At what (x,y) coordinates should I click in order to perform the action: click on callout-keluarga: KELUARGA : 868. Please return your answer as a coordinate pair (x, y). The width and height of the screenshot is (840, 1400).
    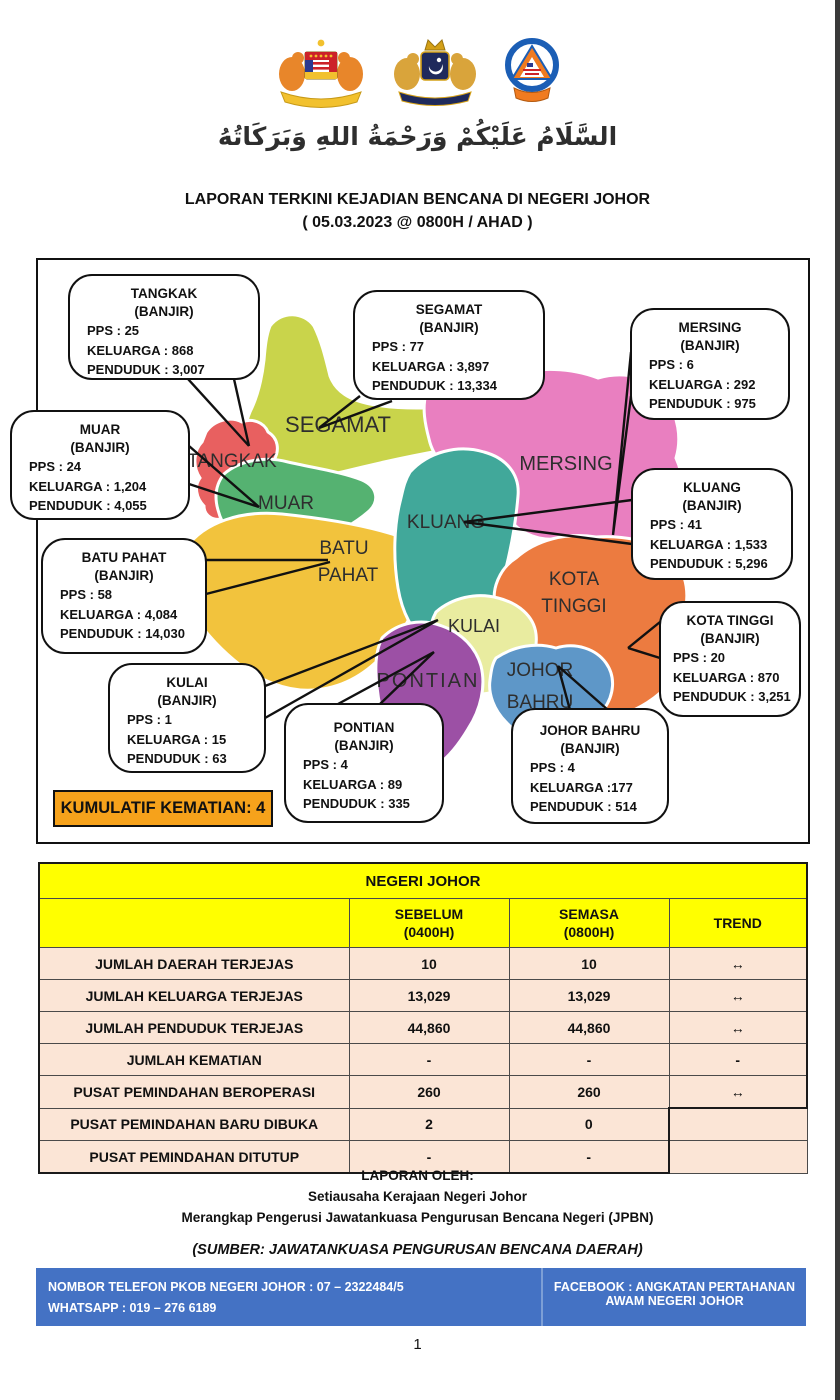
    Looking at the image, I should click on (140, 350).